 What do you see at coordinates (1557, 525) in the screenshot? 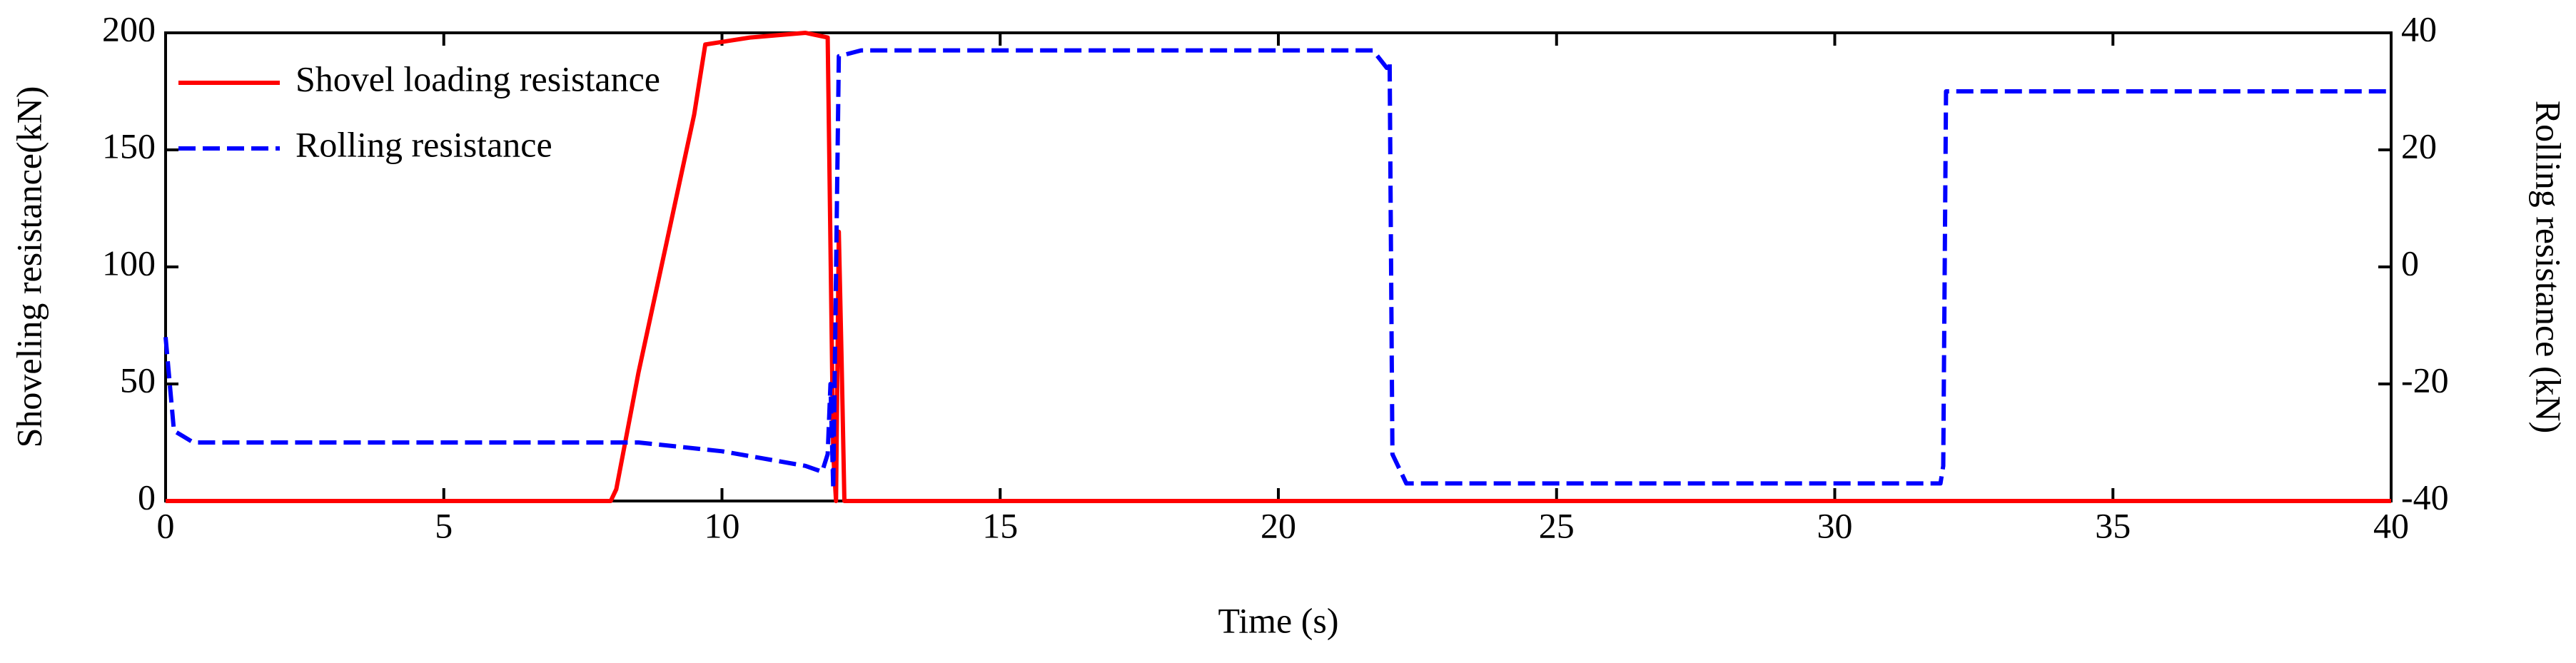
I see `x-tick-label: 25` at bounding box center [1557, 525].